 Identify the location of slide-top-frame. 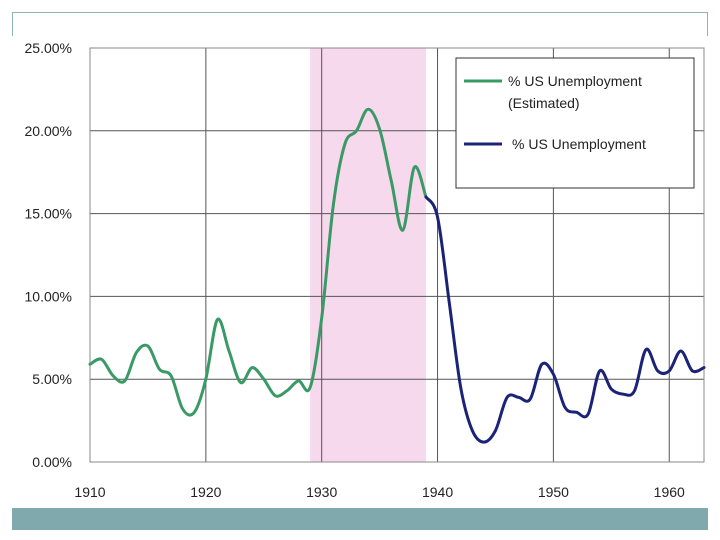
(360, 24).